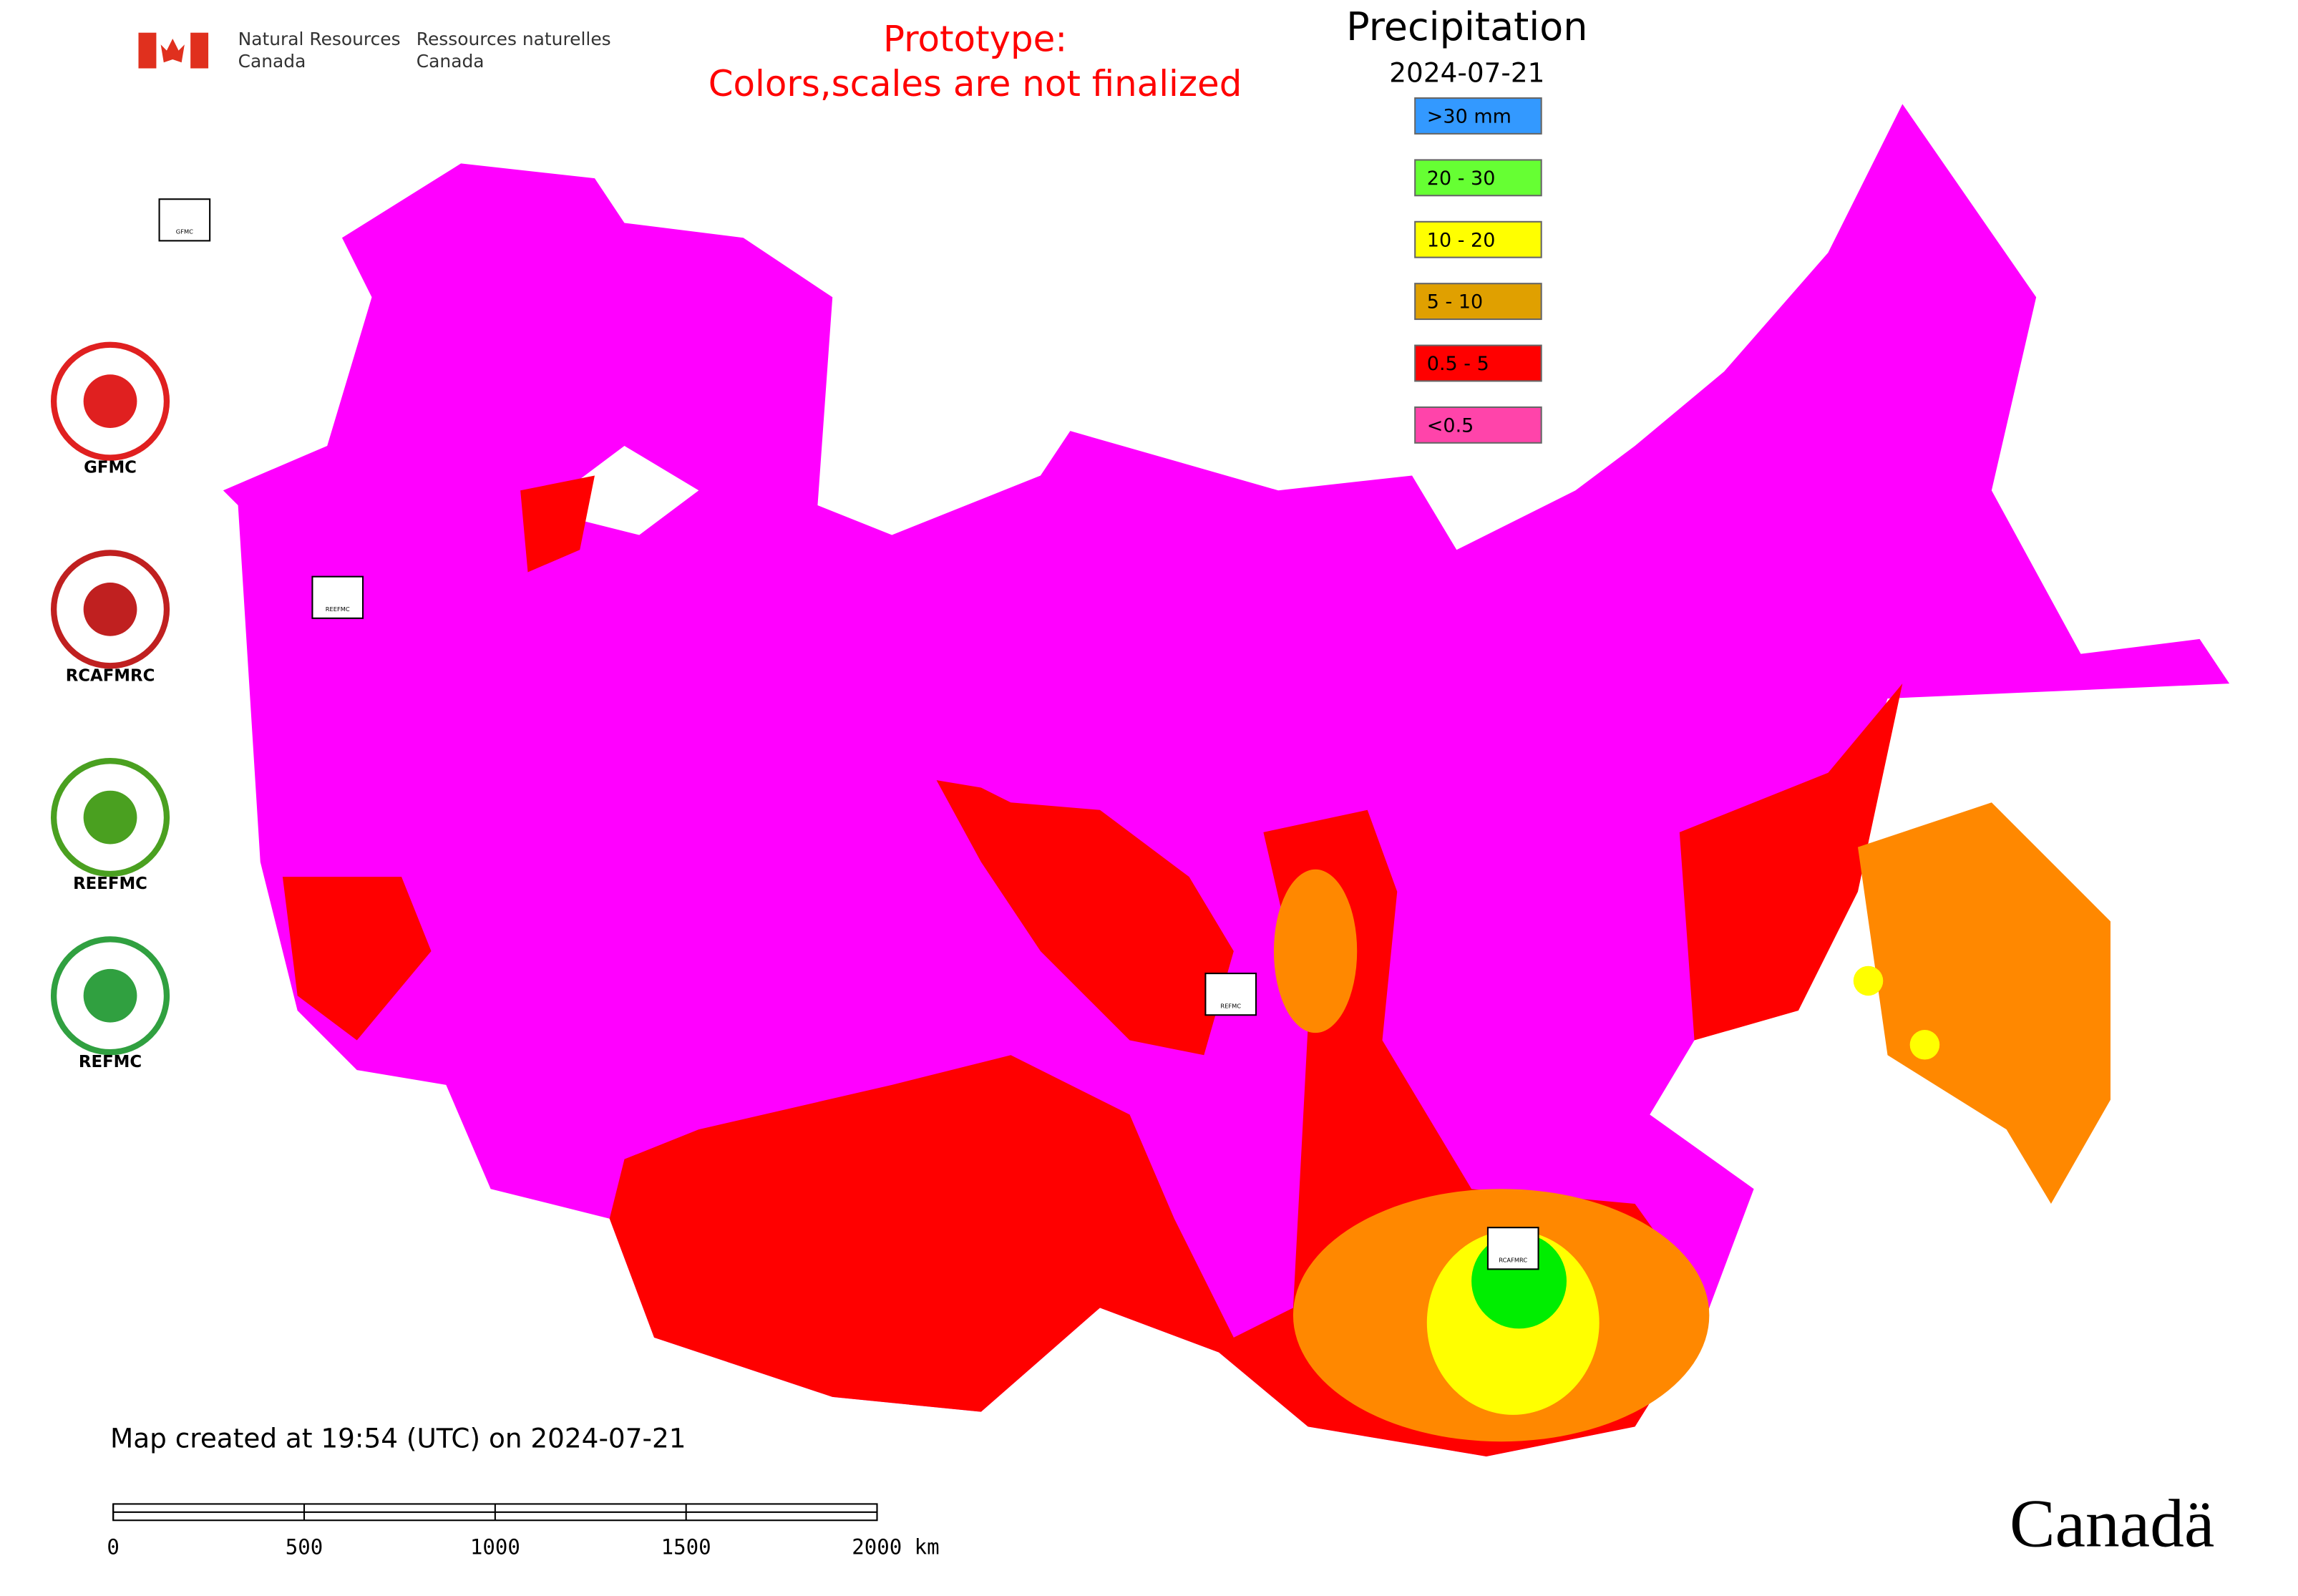 The height and width of the screenshot is (1596, 2298). Describe the element at coordinates (114, 1547) in the screenshot. I see `scale-label: 0` at that location.